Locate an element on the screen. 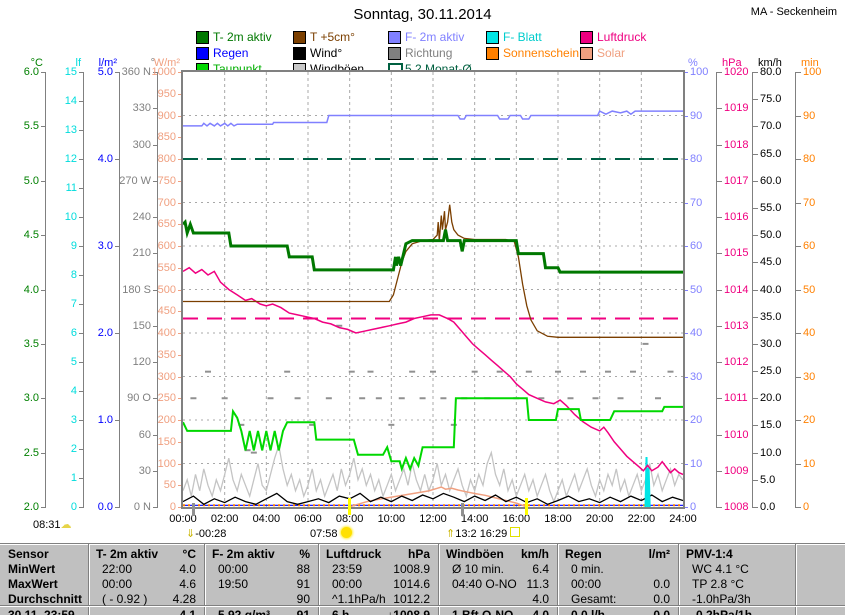  axis-tick-label-hpa: 1014 is located at coordinates (736, 289).